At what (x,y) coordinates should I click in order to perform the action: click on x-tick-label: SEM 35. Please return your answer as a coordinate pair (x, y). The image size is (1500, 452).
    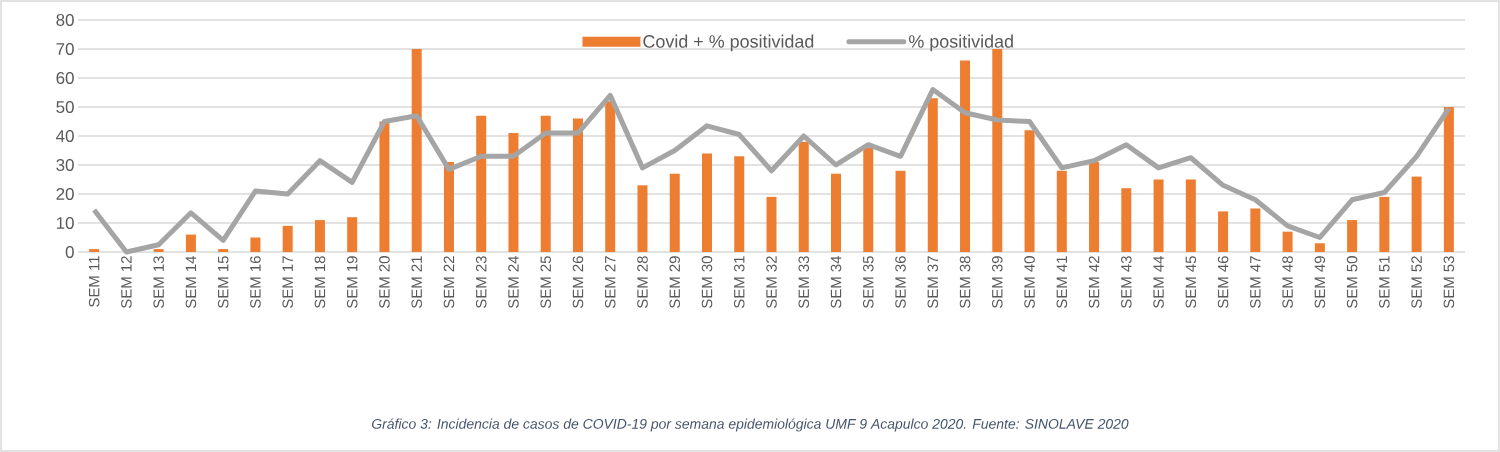
    Looking at the image, I should click on (868, 282).